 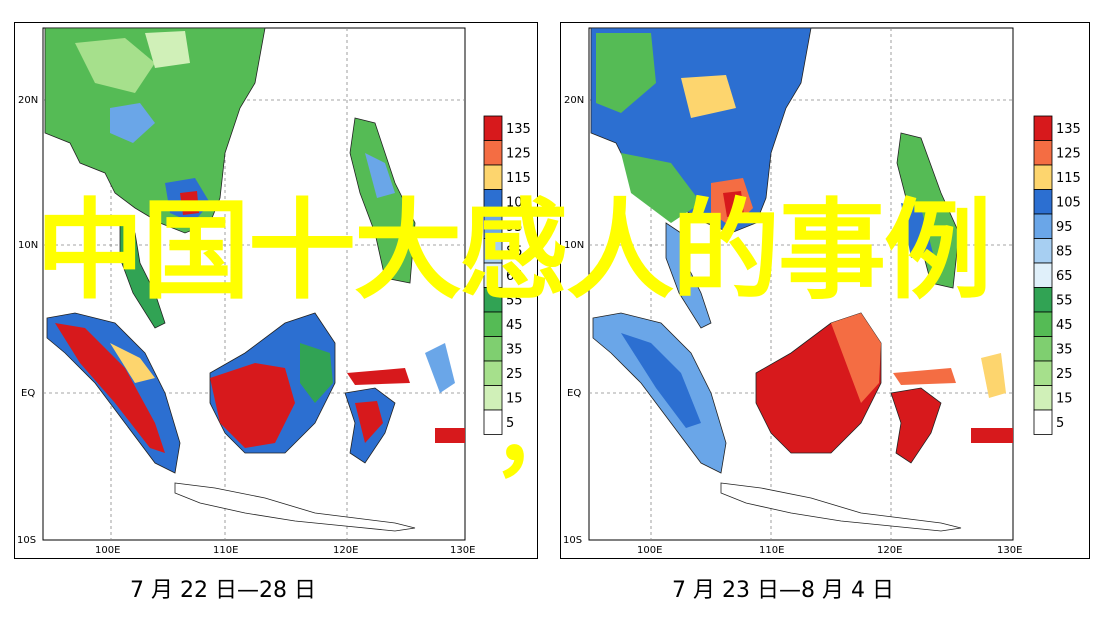 I want to click on shade-green-borneo, so click(x=316, y=373).